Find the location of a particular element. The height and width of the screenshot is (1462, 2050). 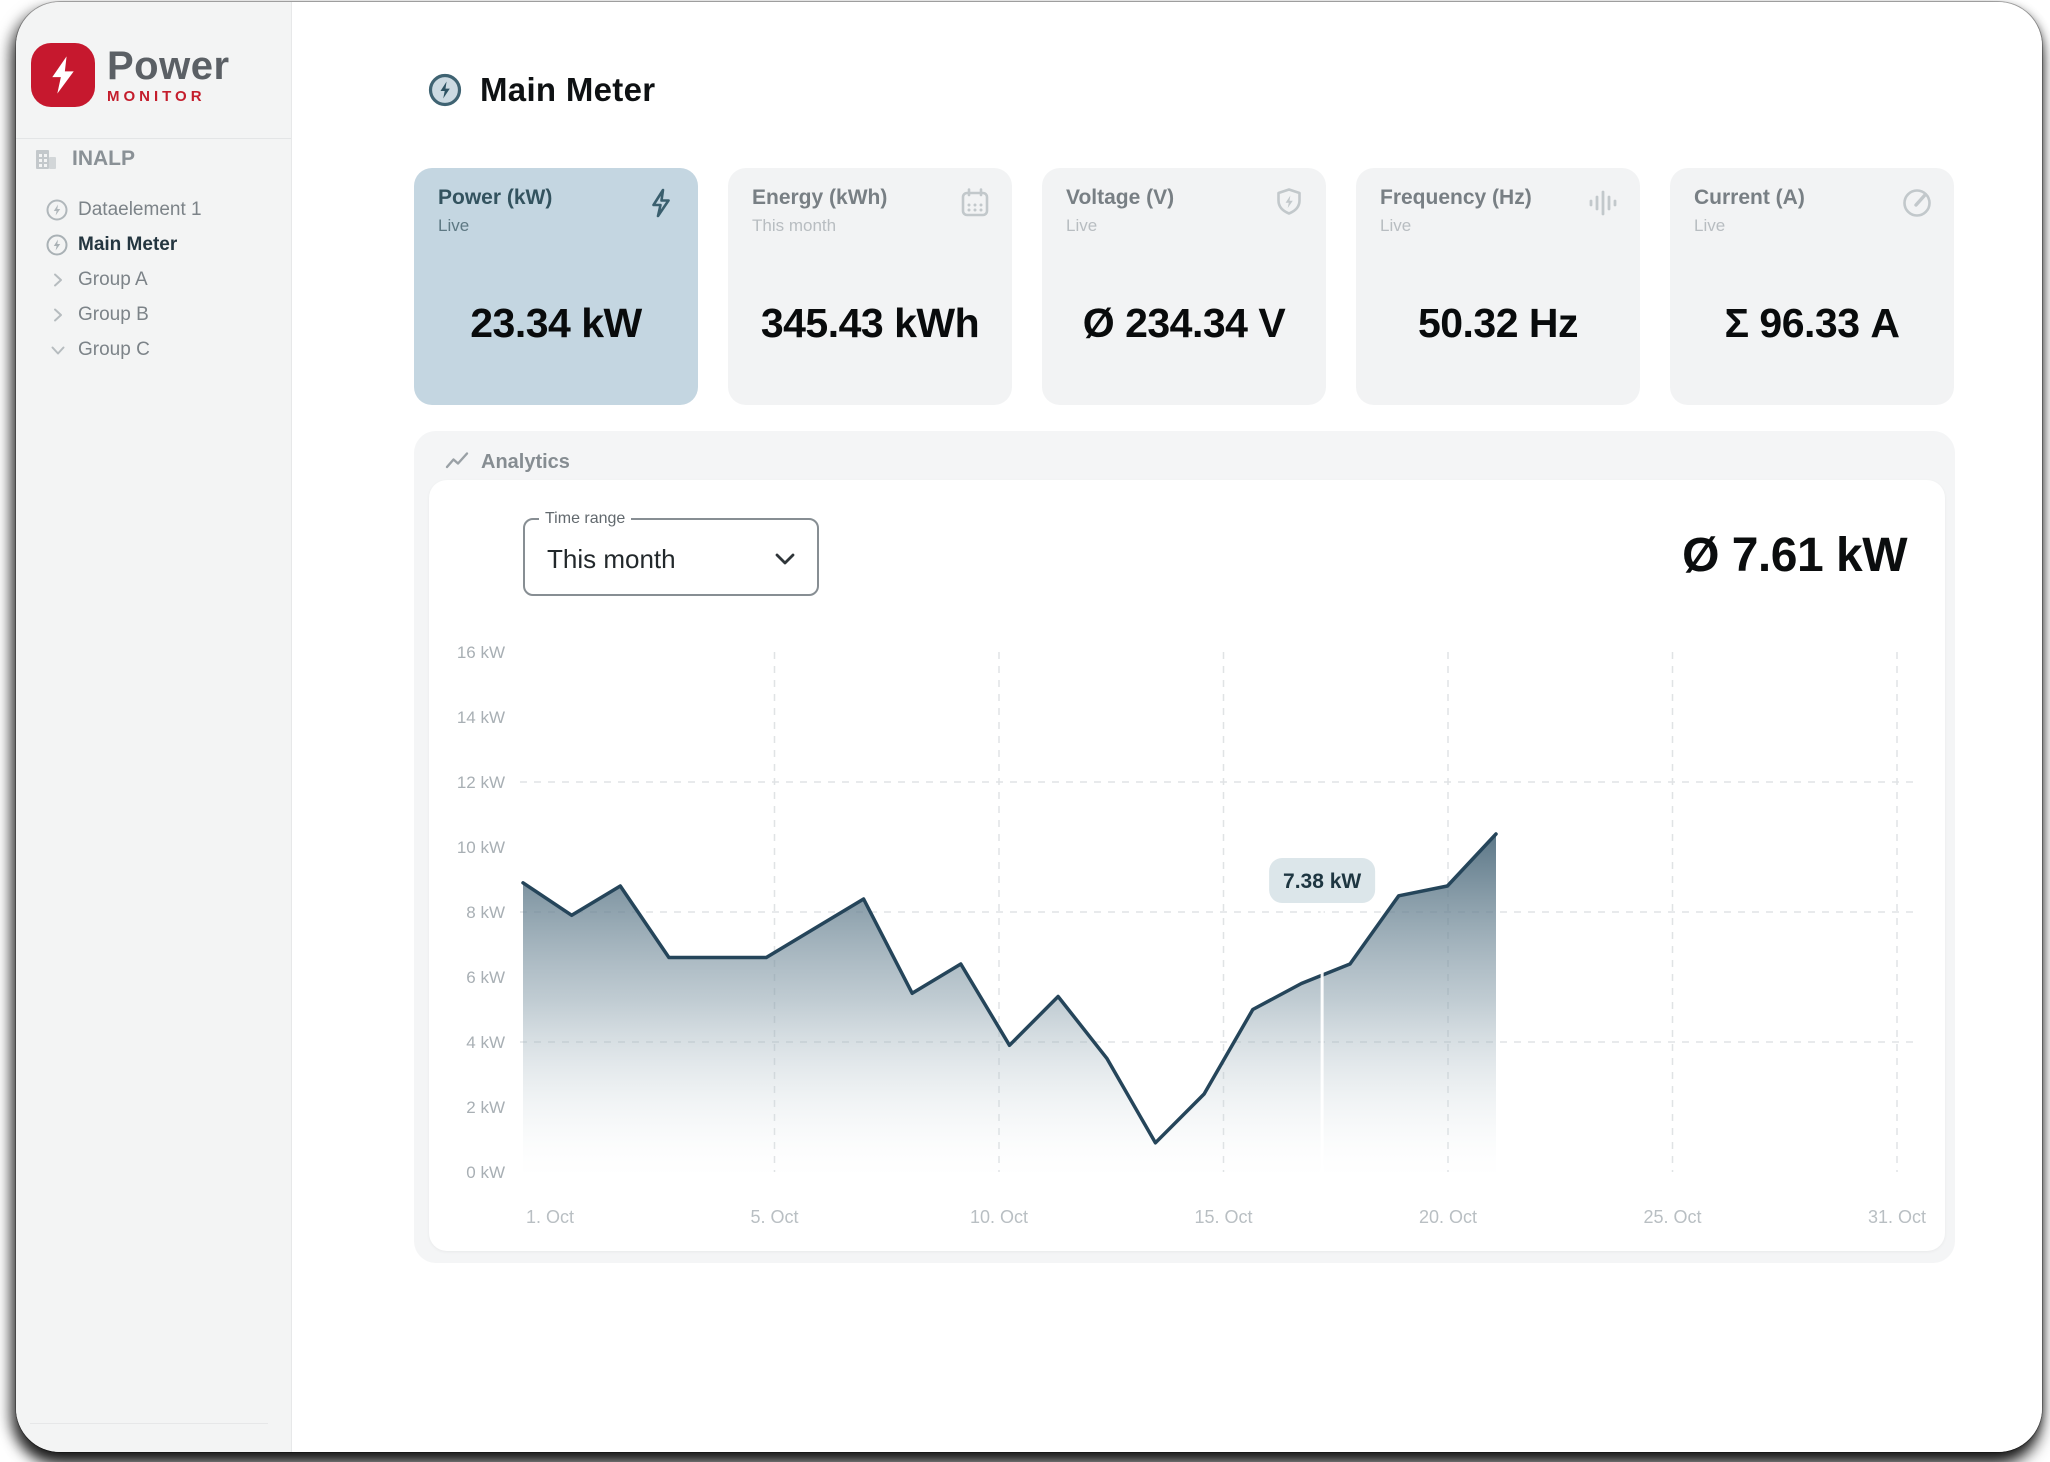

time-range-select-value: This month is located at coordinates (611, 559).